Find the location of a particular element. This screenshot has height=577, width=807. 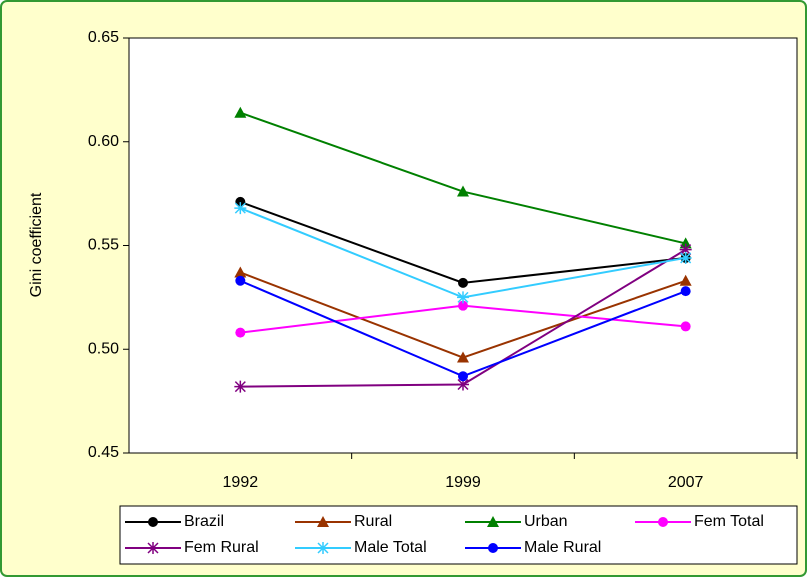

y-tick-label: 0.60 is located at coordinates (103, 141).